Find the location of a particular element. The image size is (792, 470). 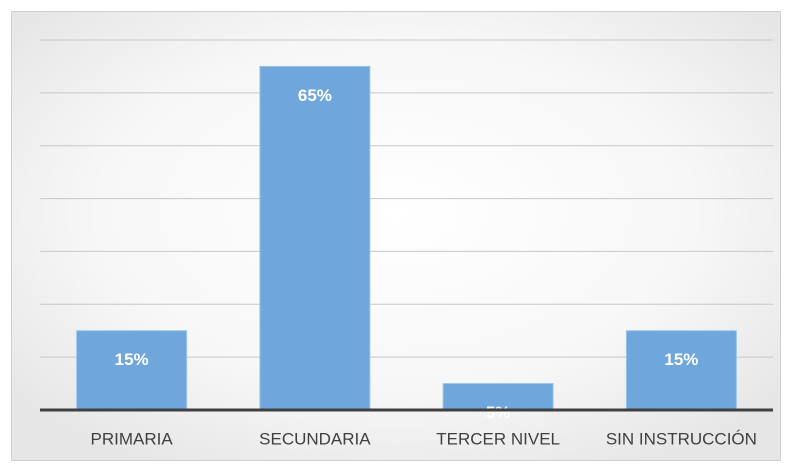

value-label: 5% is located at coordinates (498, 412).